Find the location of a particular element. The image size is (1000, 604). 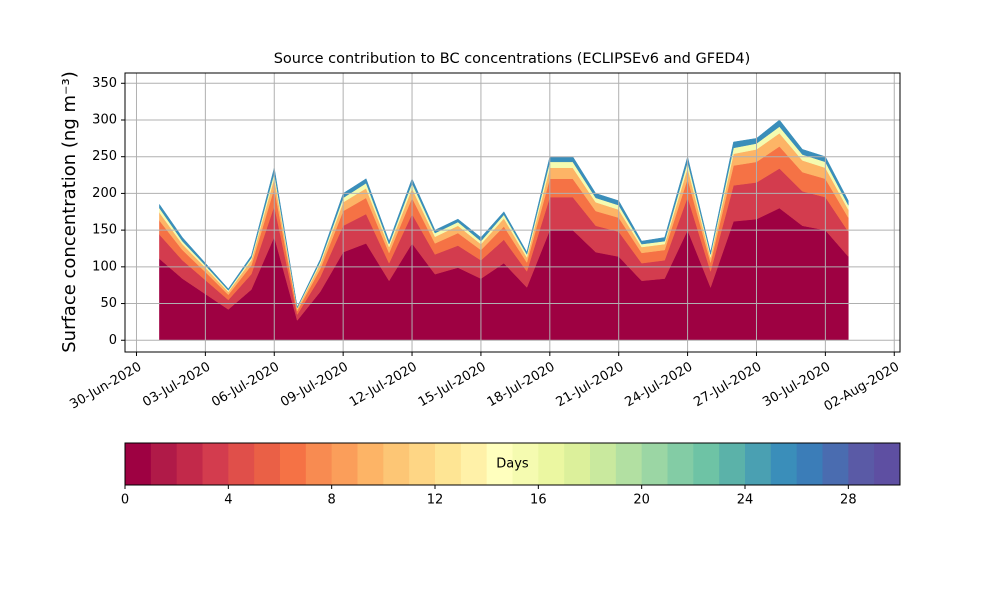

colorbar-tick-label: 16 is located at coordinates (538, 500).